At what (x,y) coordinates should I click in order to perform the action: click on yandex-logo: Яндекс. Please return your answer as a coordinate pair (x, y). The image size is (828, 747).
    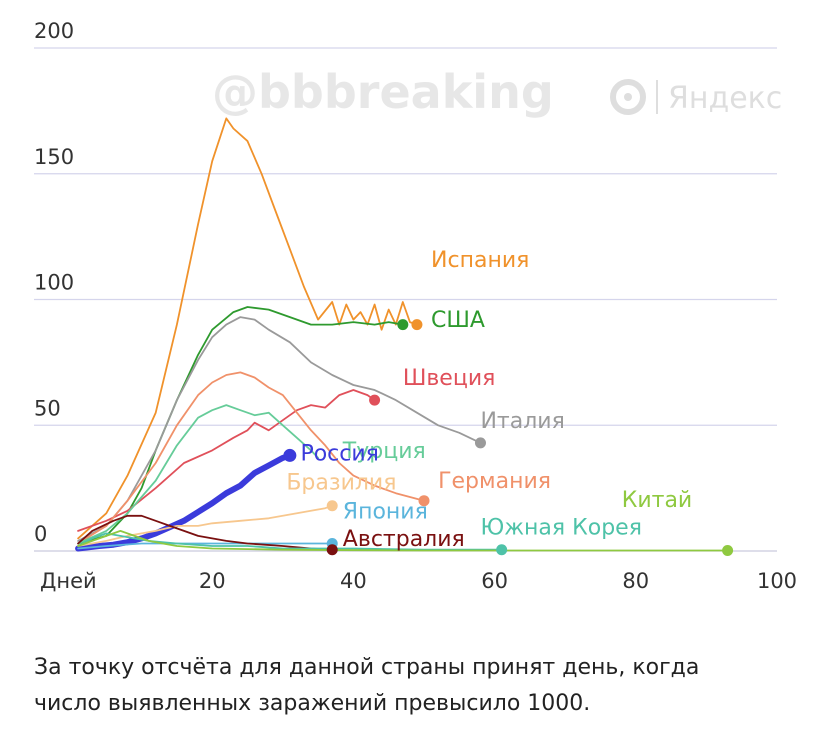
    Looking at the image, I should click on (696, 97).